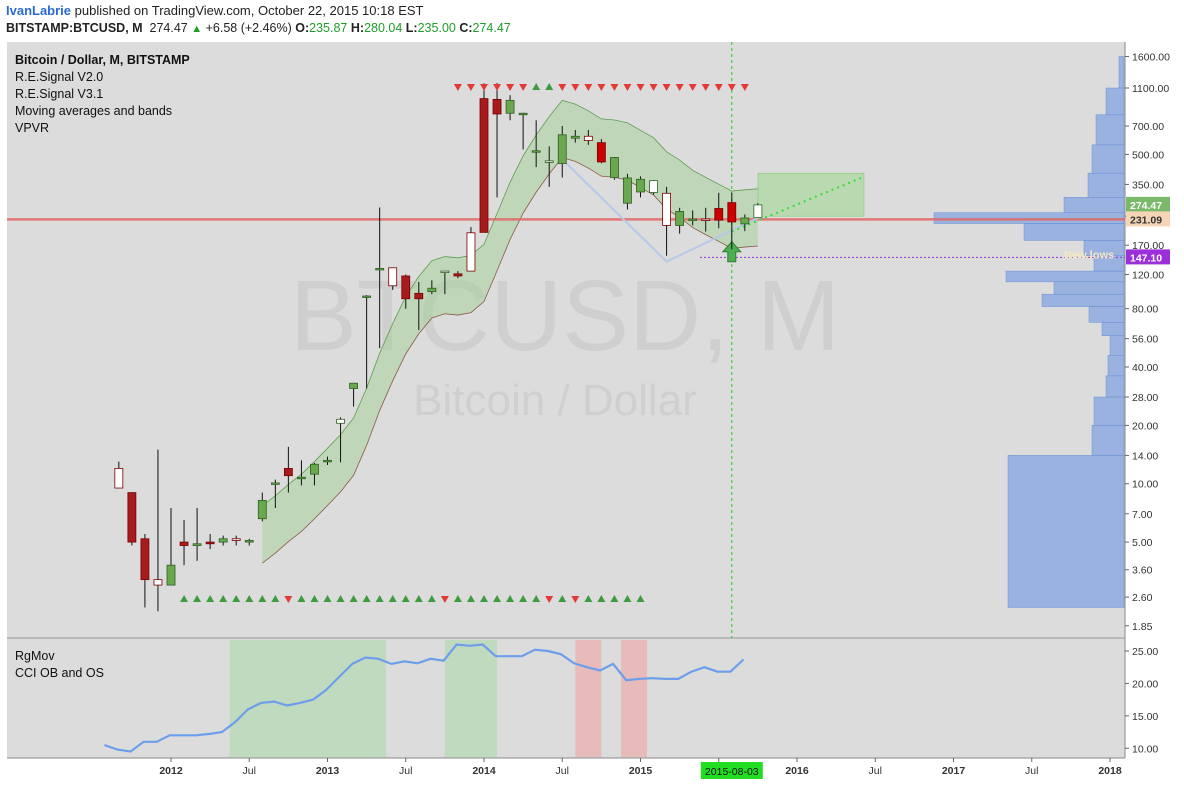  What do you see at coordinates (436, 28) in the screenshot?
I see `low-value: 235.00` at bounding box center [436, 28].